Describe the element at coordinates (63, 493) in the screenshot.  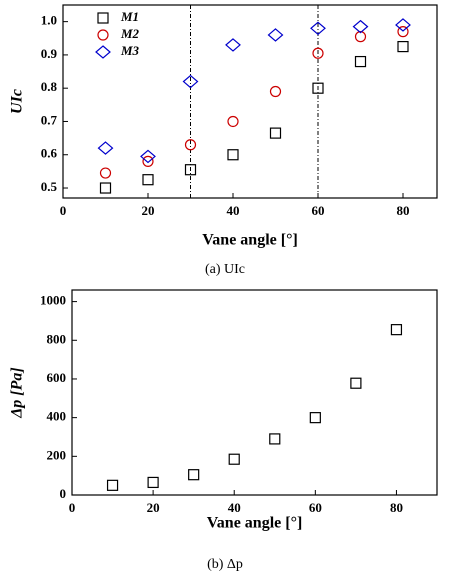
I see `y-tick-label: 0` at that location.